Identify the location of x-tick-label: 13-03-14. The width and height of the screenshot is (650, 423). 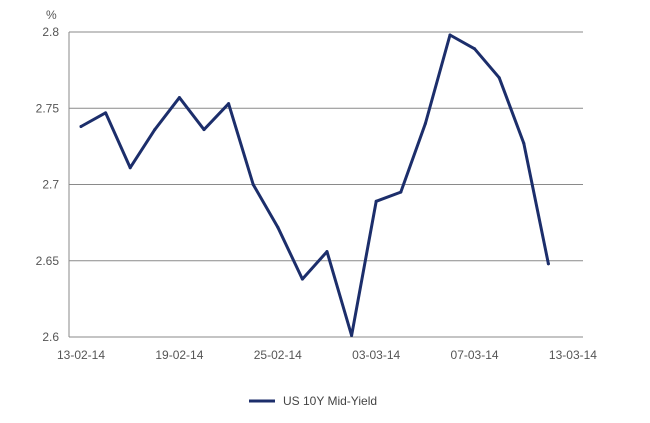
(573, 355).